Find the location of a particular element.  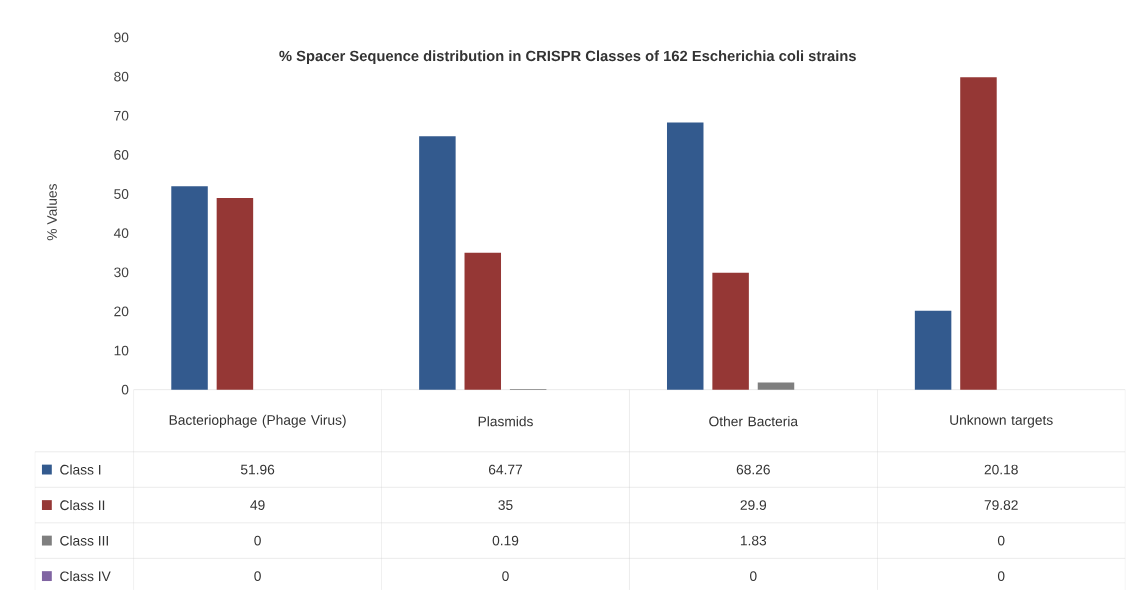

legend-label: Class IV is located at coordinates (85, 576).